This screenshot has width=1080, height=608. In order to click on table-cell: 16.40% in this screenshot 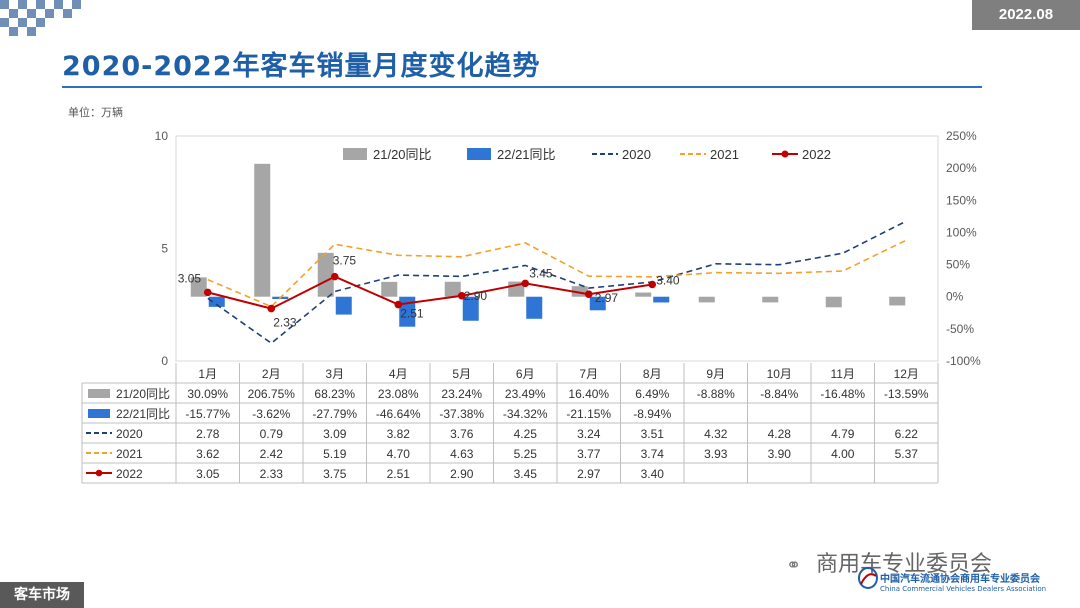, I will do `click(588, 394)`.